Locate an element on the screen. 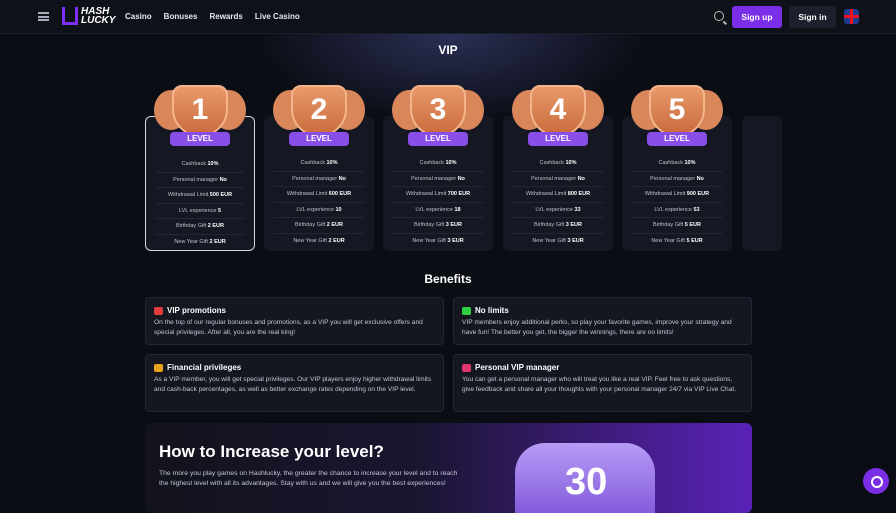 The height and width of the screenshot is (513, 896). level-badge-illustration: 30 is located at coordinates (585, 478).